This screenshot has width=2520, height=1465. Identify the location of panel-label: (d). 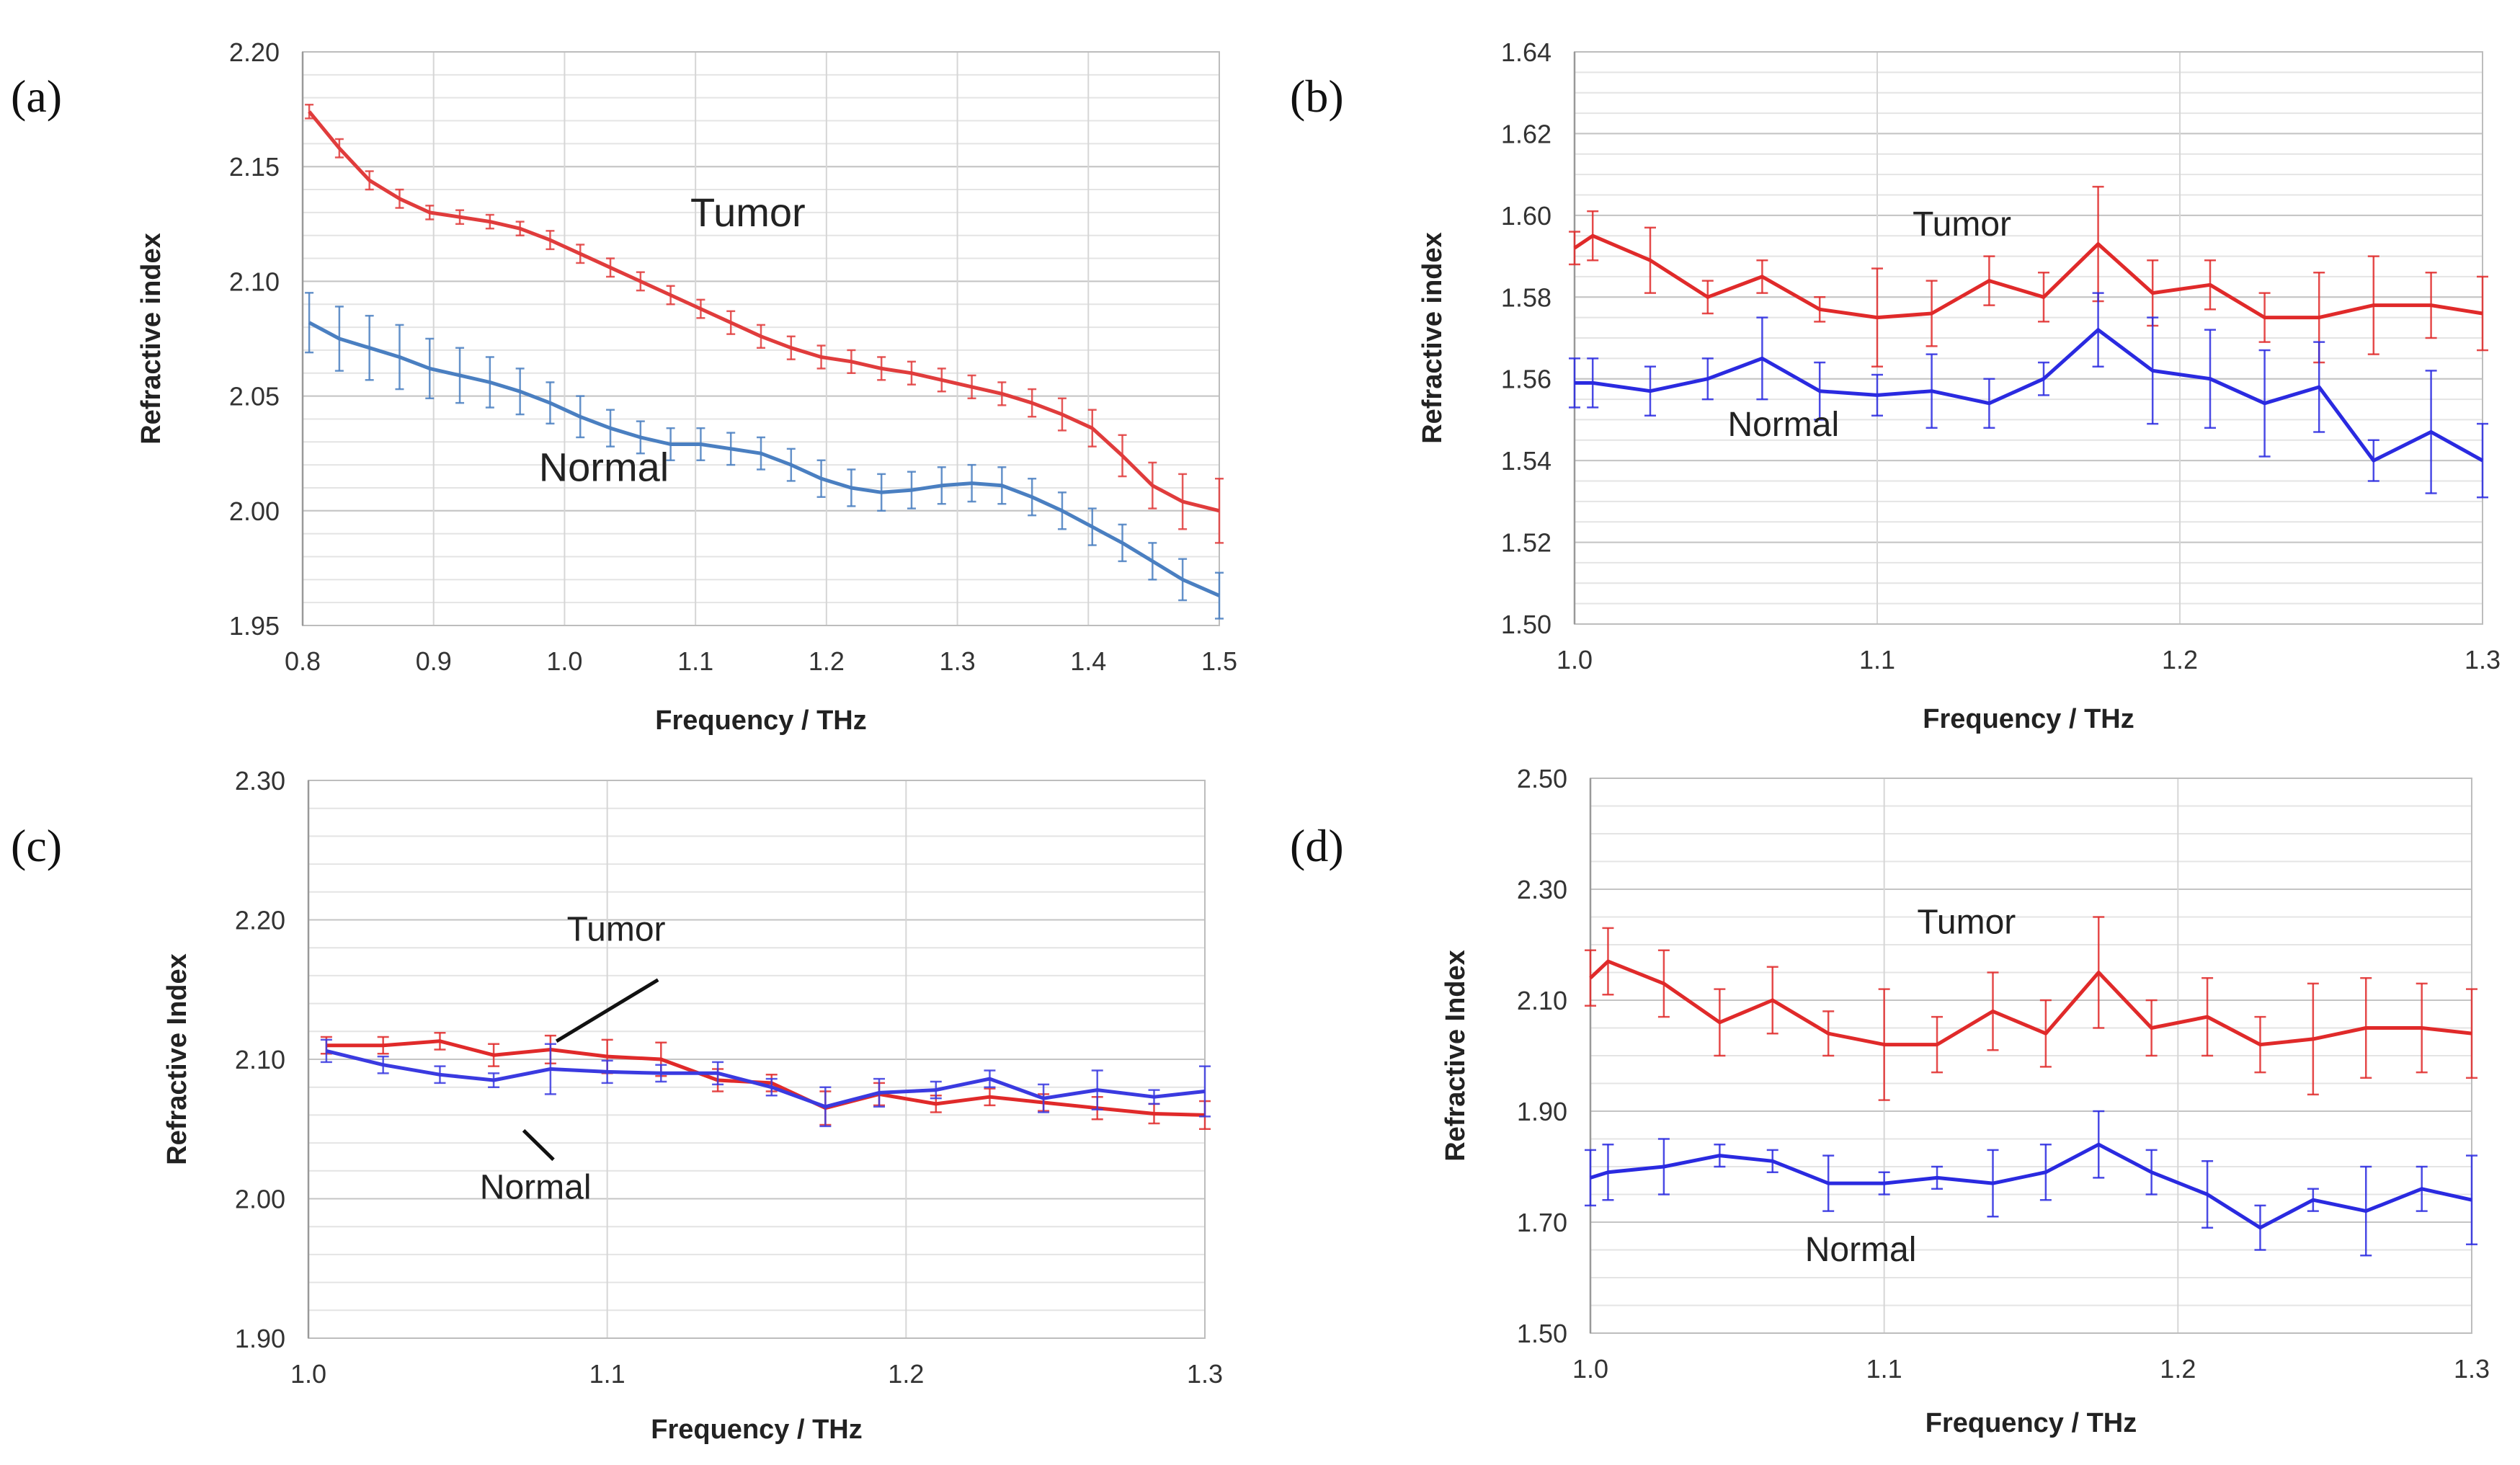
(1317, 845).